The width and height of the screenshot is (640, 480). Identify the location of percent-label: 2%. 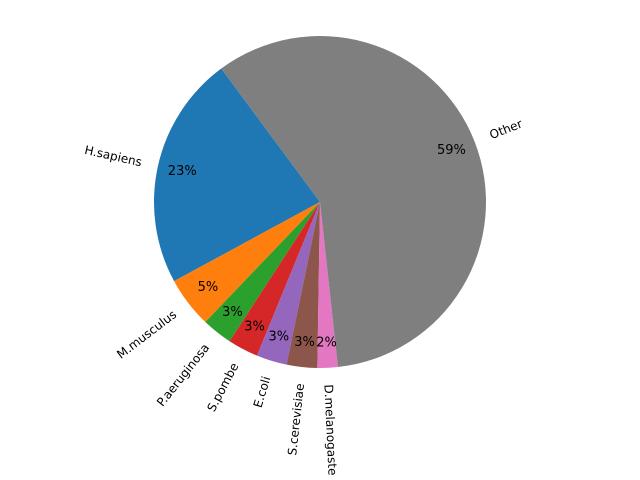
(326, 342).